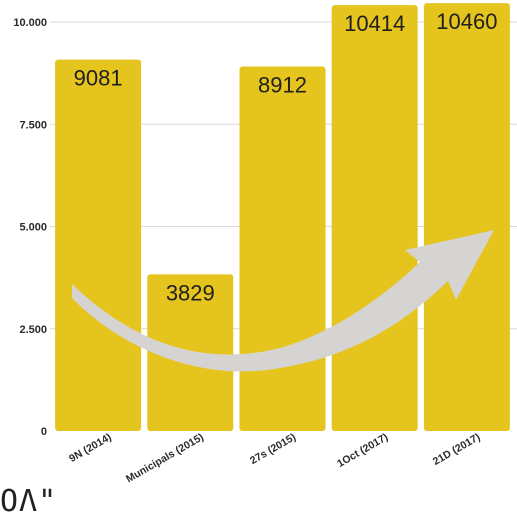  What do you see at coordinates (98, 78) in the screenshot?
I see `data-label: 9081` at bounding box center [98, 78].